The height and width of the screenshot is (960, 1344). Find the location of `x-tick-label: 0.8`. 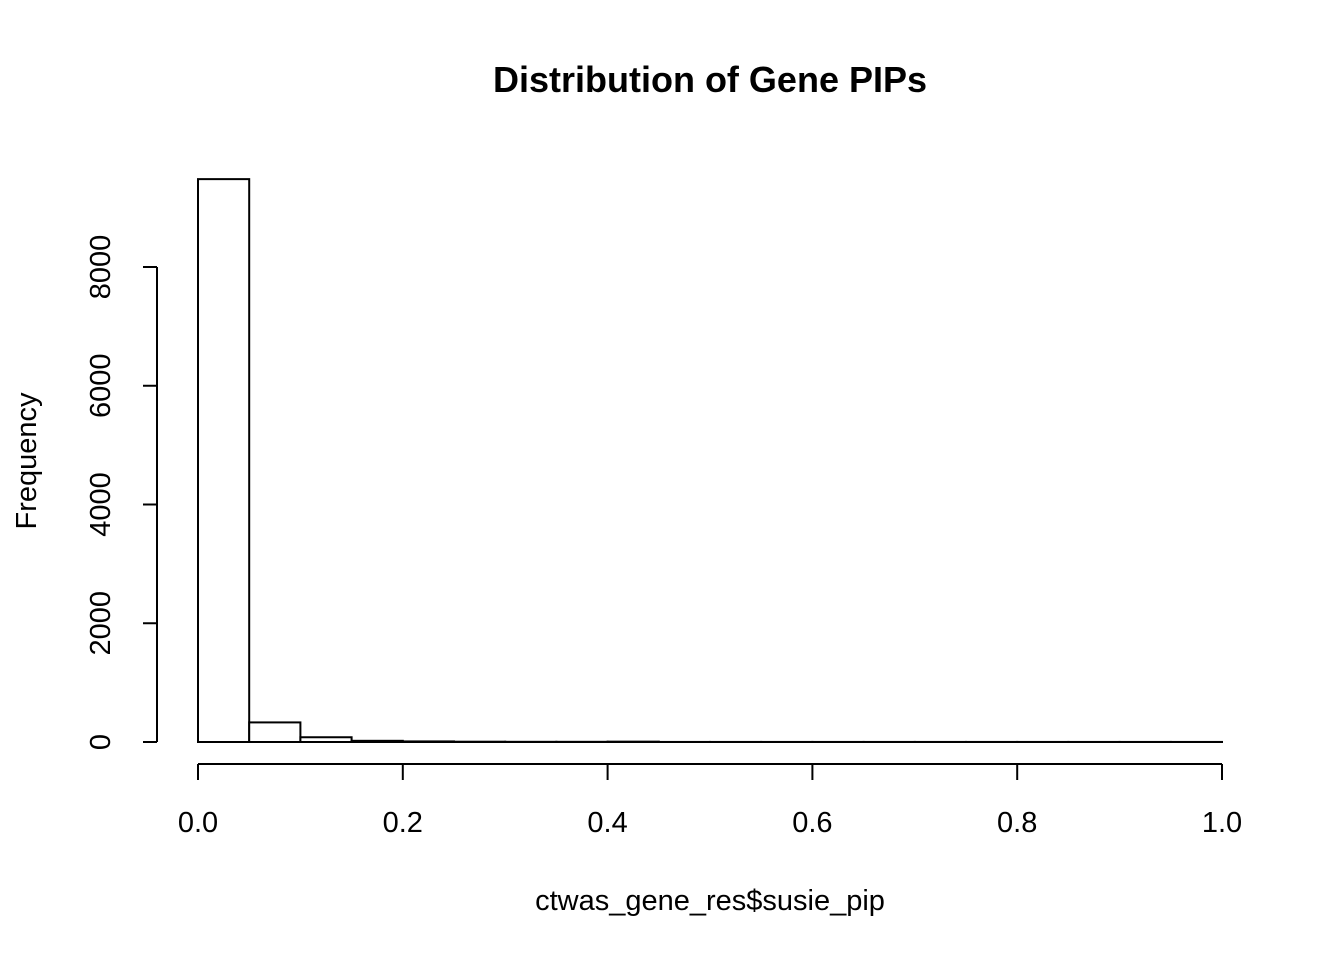

x-tick-label: 0.8 is located at coordinates (1017, 823).